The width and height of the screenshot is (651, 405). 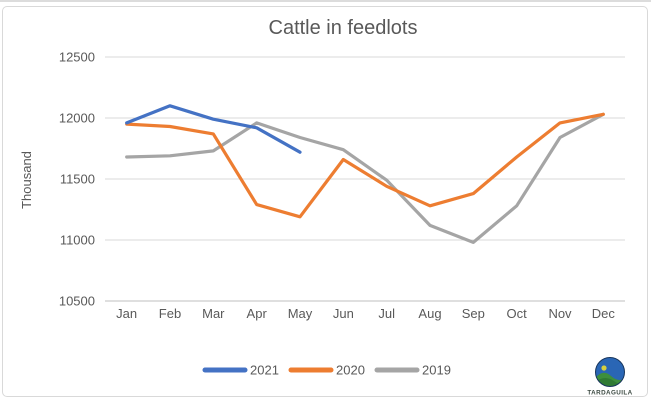 What do you see at coordinates (609, 393) in the screenshot?
I see `logo-text: TARDAGUILA` at bounding box center [609, 393].